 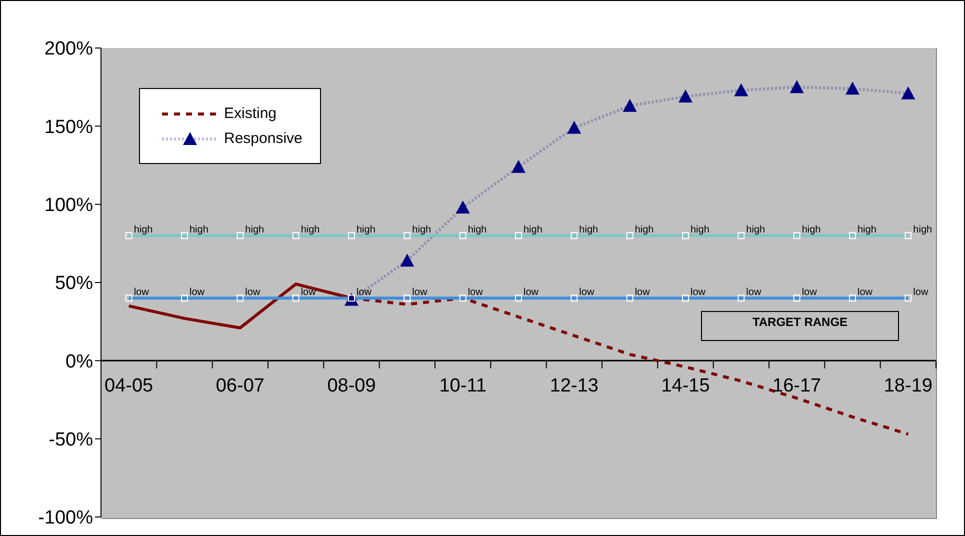 What do you see at coordinates (66, 518) in the screenshot?
I see `y-tick-label: -100%` at bounding box center [66, 518].